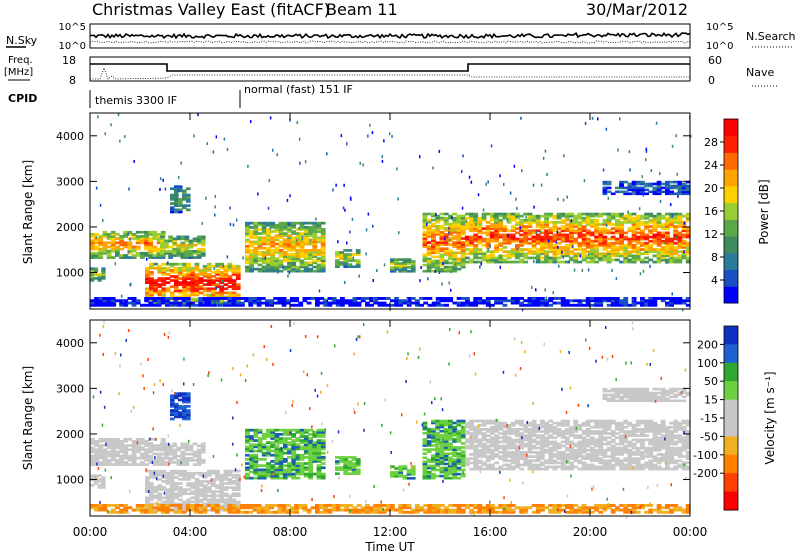 The image size is (800, 554). Describe the element at coordinates (298, 89) in the screenshot. I see `cpid-mode-2: normal (fast) 151 IF` at that location.